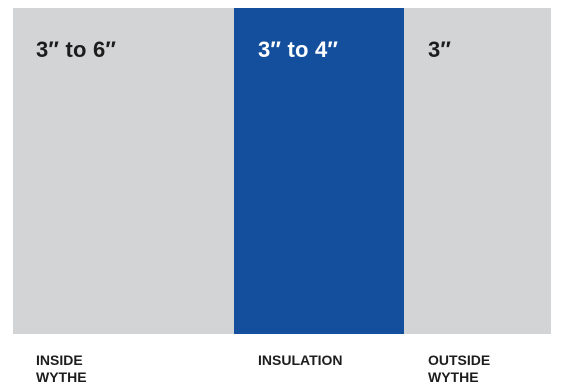 The image size is (563, 392). What do you see at coordinates (453, 377) in the screenshot?
I see `outside-wythe-label-line2: WYTHE` at bounding box center [453, 377].